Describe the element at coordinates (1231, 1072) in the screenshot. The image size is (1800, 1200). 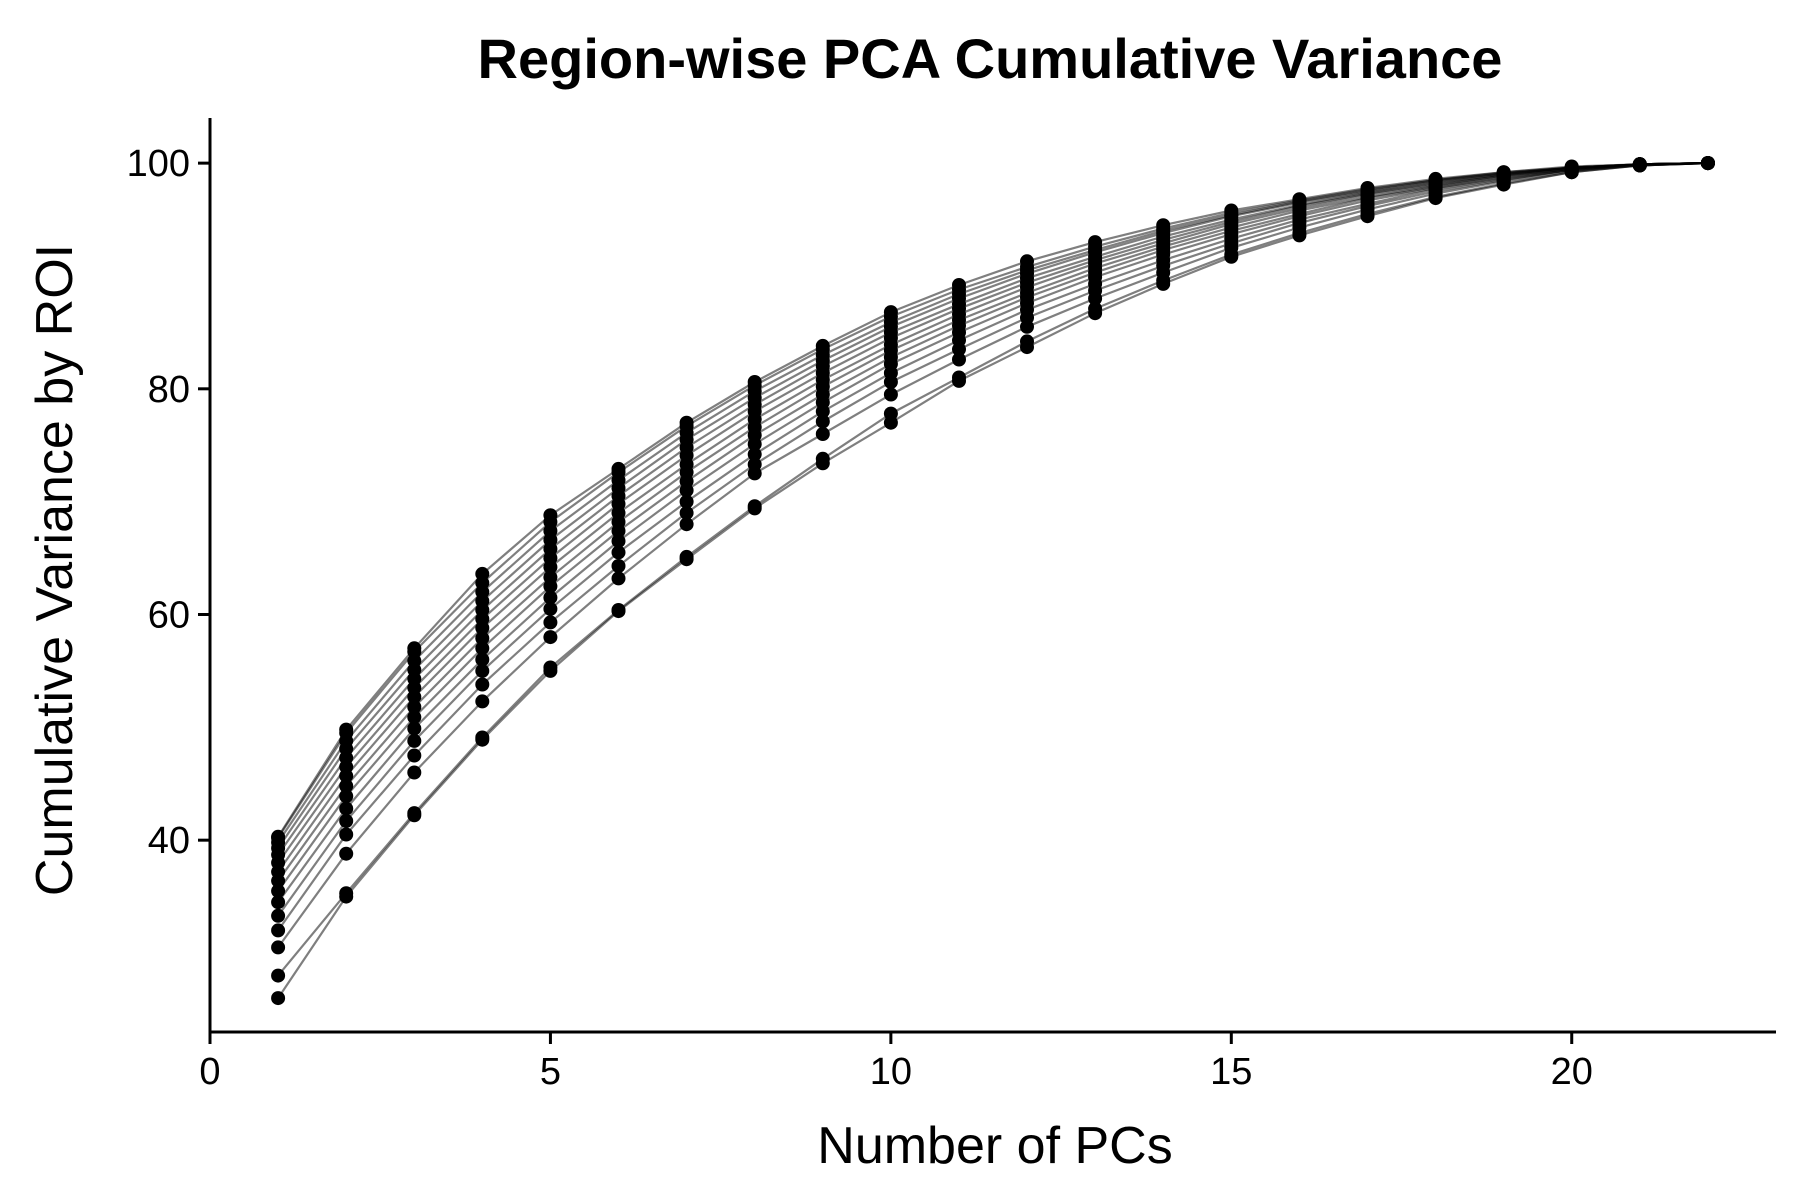
I see `x-tick-label: 15` at that location.